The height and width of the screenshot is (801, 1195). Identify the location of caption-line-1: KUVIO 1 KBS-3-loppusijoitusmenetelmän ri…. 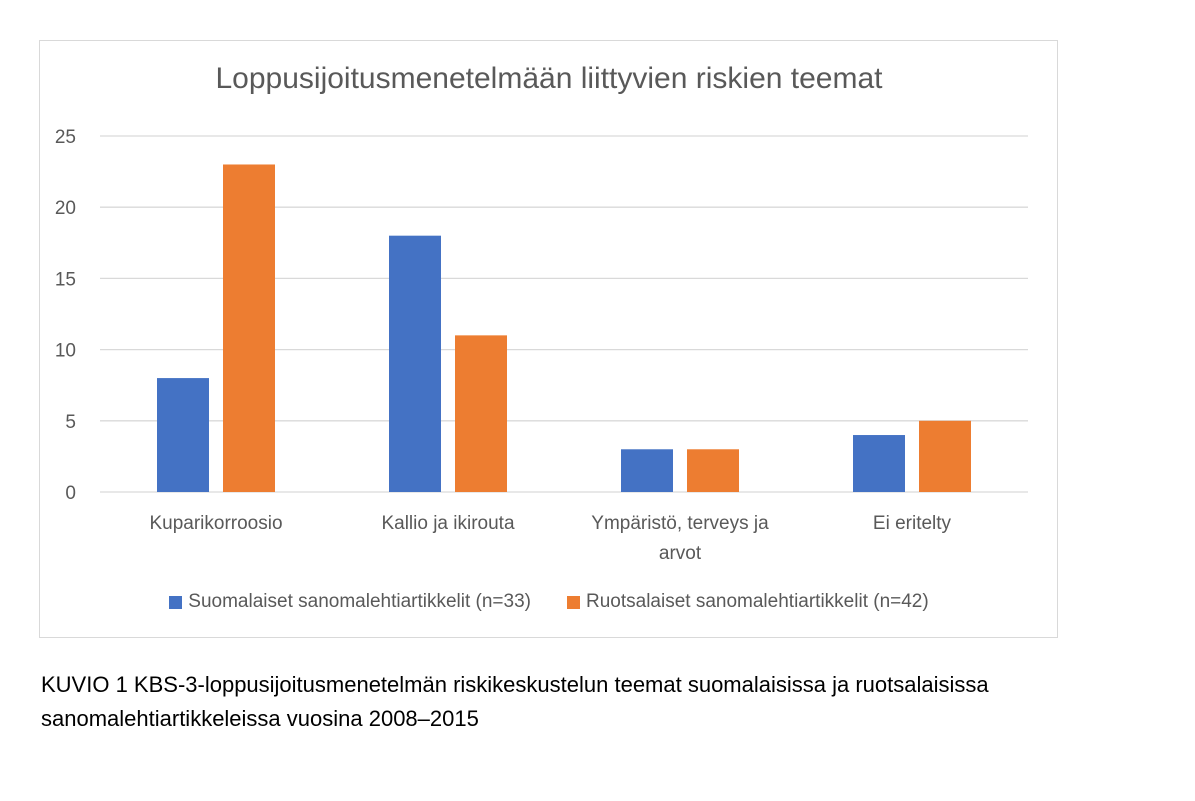
(515, 684).